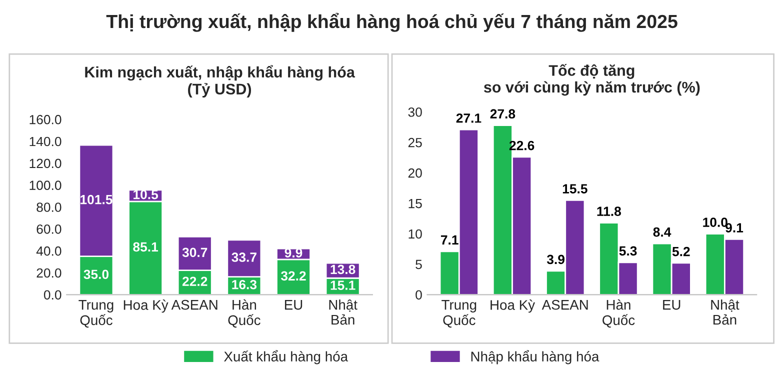 The width and height of the screenshot is (784, 373). Describe the element at coordinates (415, 173) in the screenshot. I see `y-tick-label: 20` at that location.